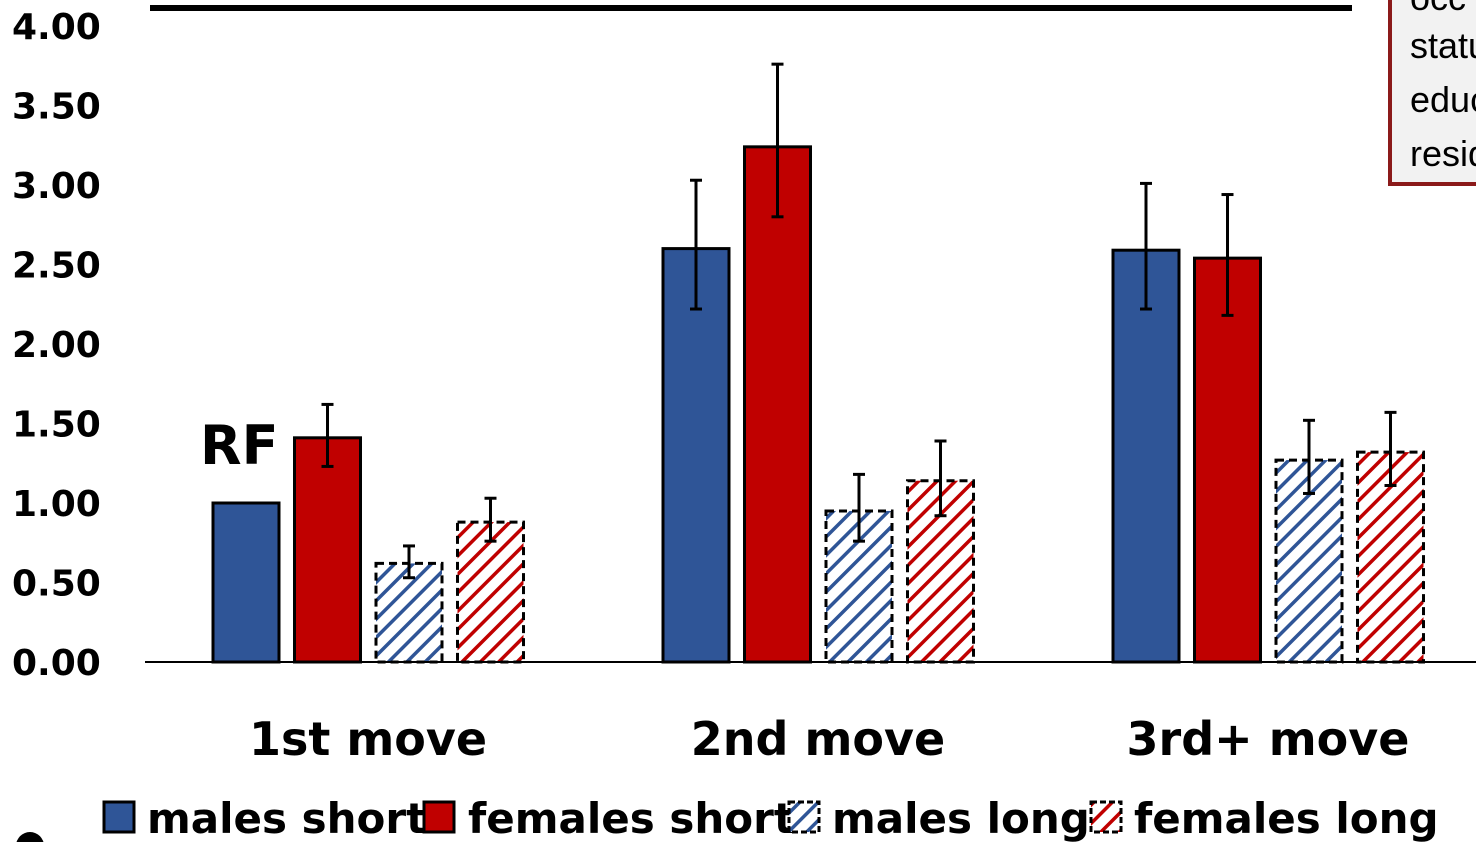 This screenshot has height=842, width=1476. What do you see at coordinates (961, 818) in the screenshot?
I see `legend-label-males-long: males long` at bounding box center [961, 818].